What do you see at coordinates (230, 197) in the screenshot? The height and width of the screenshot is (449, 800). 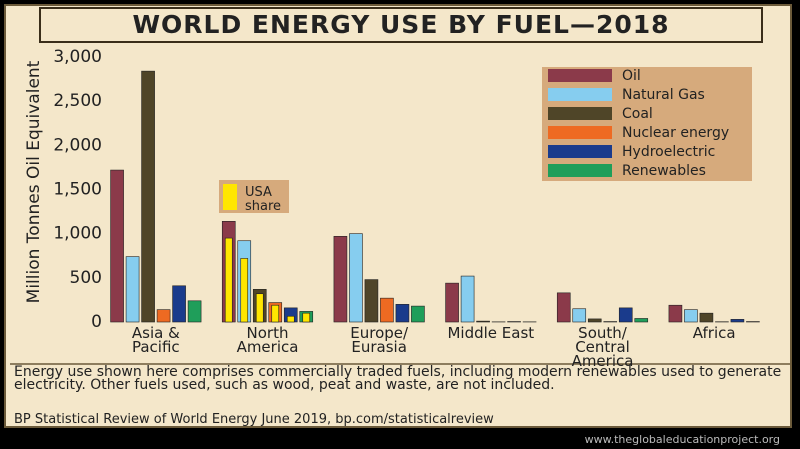 I see `usa-legend-swatch` at bounding box center [230, 197].